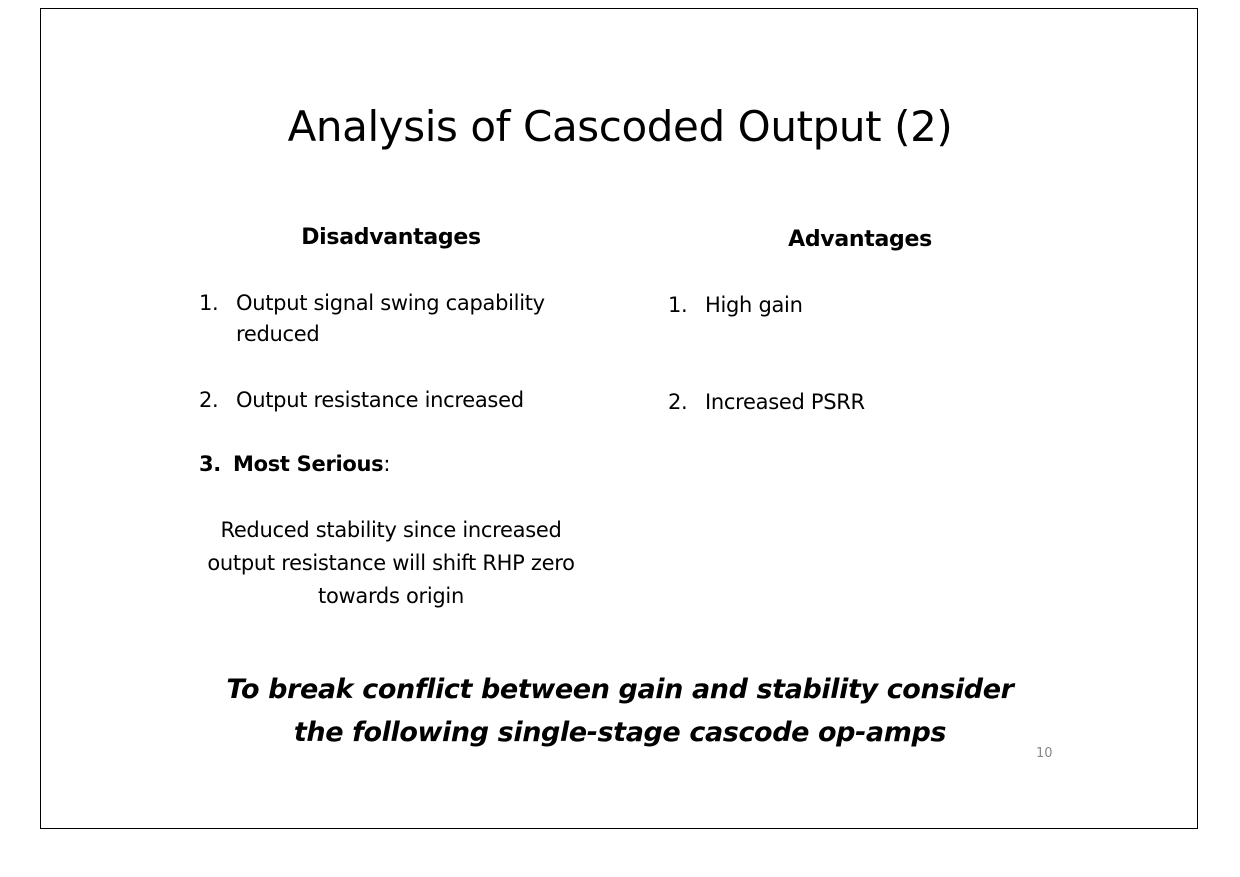 This screenshot has width=1240, height=877. Describe the element at coordinates (754, 305) in the screenshot. I see `list-item-text: High gain` at that location.